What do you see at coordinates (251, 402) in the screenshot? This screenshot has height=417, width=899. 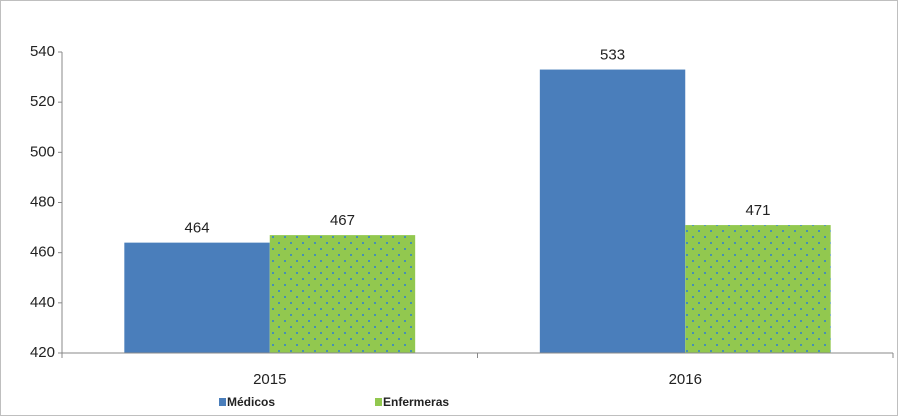 I see `legend-label: Médicos` at bounding box center [251, 402].